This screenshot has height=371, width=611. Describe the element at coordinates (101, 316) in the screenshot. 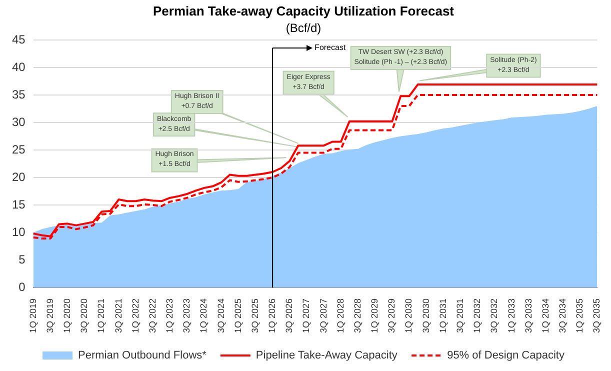

I see `x-tick-label: 1Q 2021` at that location.